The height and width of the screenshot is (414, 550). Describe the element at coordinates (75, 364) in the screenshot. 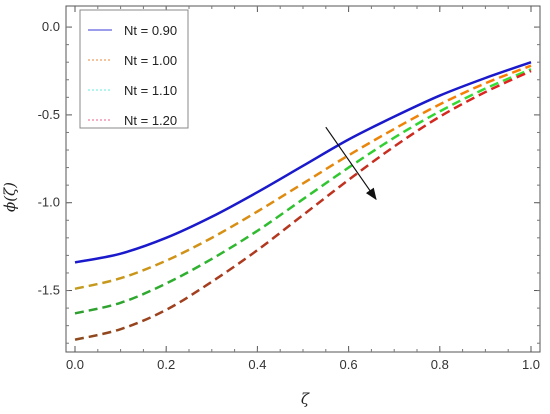

I see `x-tick-label: 0.0` at that location.